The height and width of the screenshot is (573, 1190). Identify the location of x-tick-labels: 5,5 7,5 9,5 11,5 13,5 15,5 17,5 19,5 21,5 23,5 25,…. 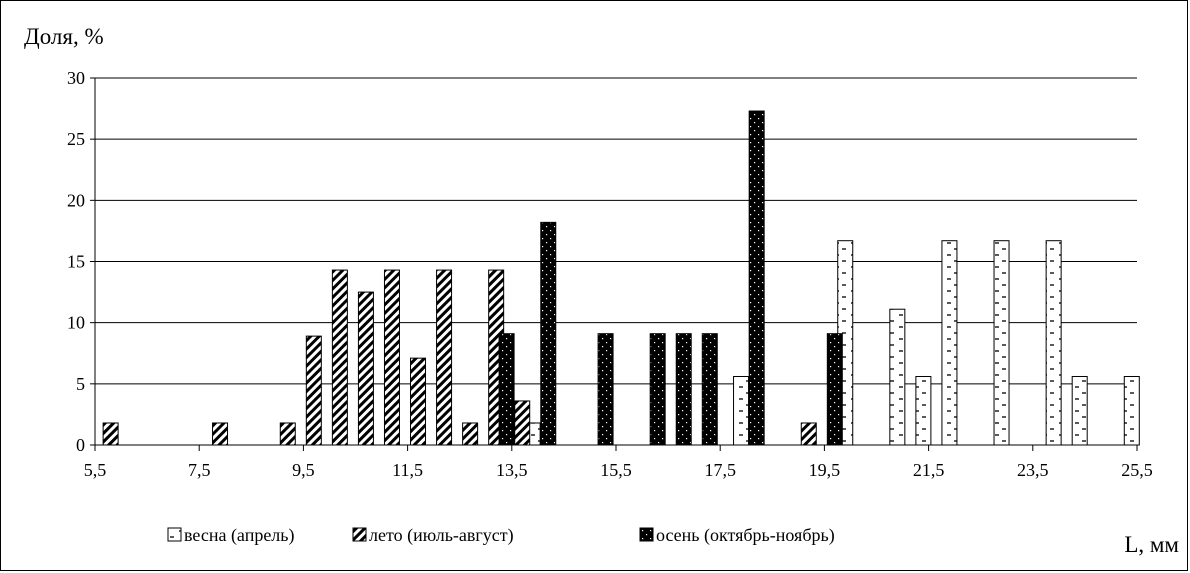
(618, 470).